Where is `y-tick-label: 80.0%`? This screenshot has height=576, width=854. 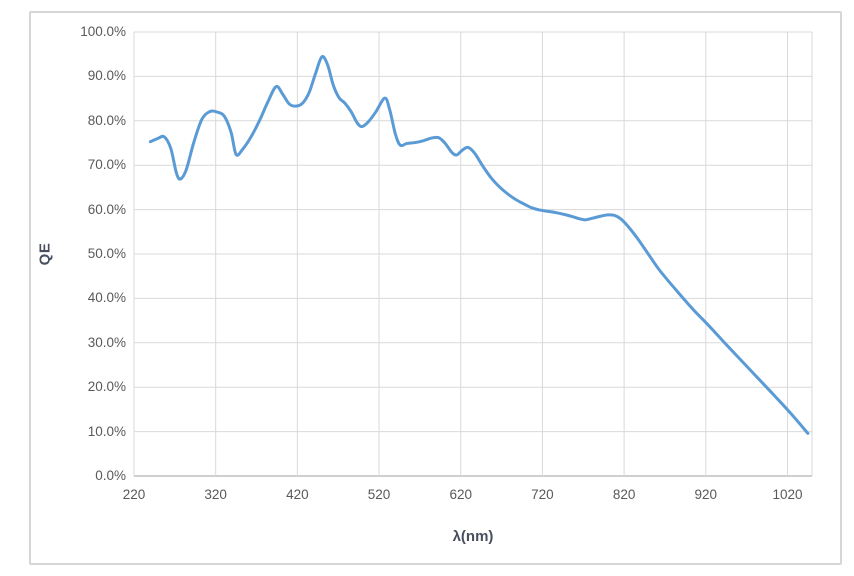
y-tick-label: 80.0% is located at coordinates (106, 120).